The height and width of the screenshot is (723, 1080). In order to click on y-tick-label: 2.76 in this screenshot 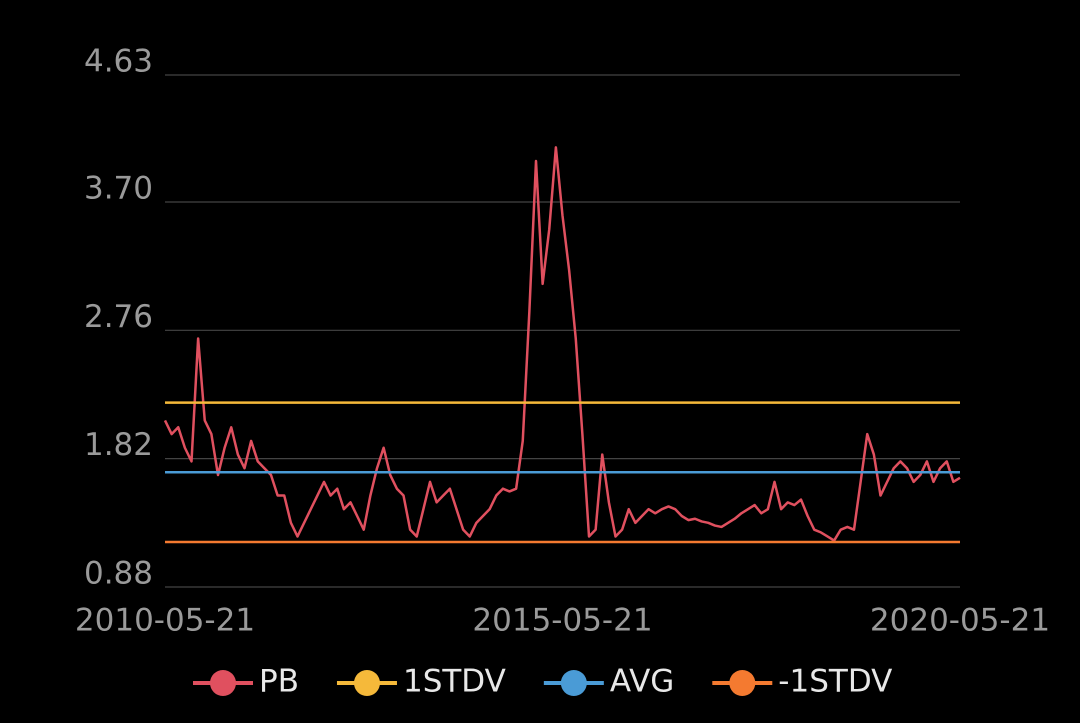, I will do `click(118, 317)`.